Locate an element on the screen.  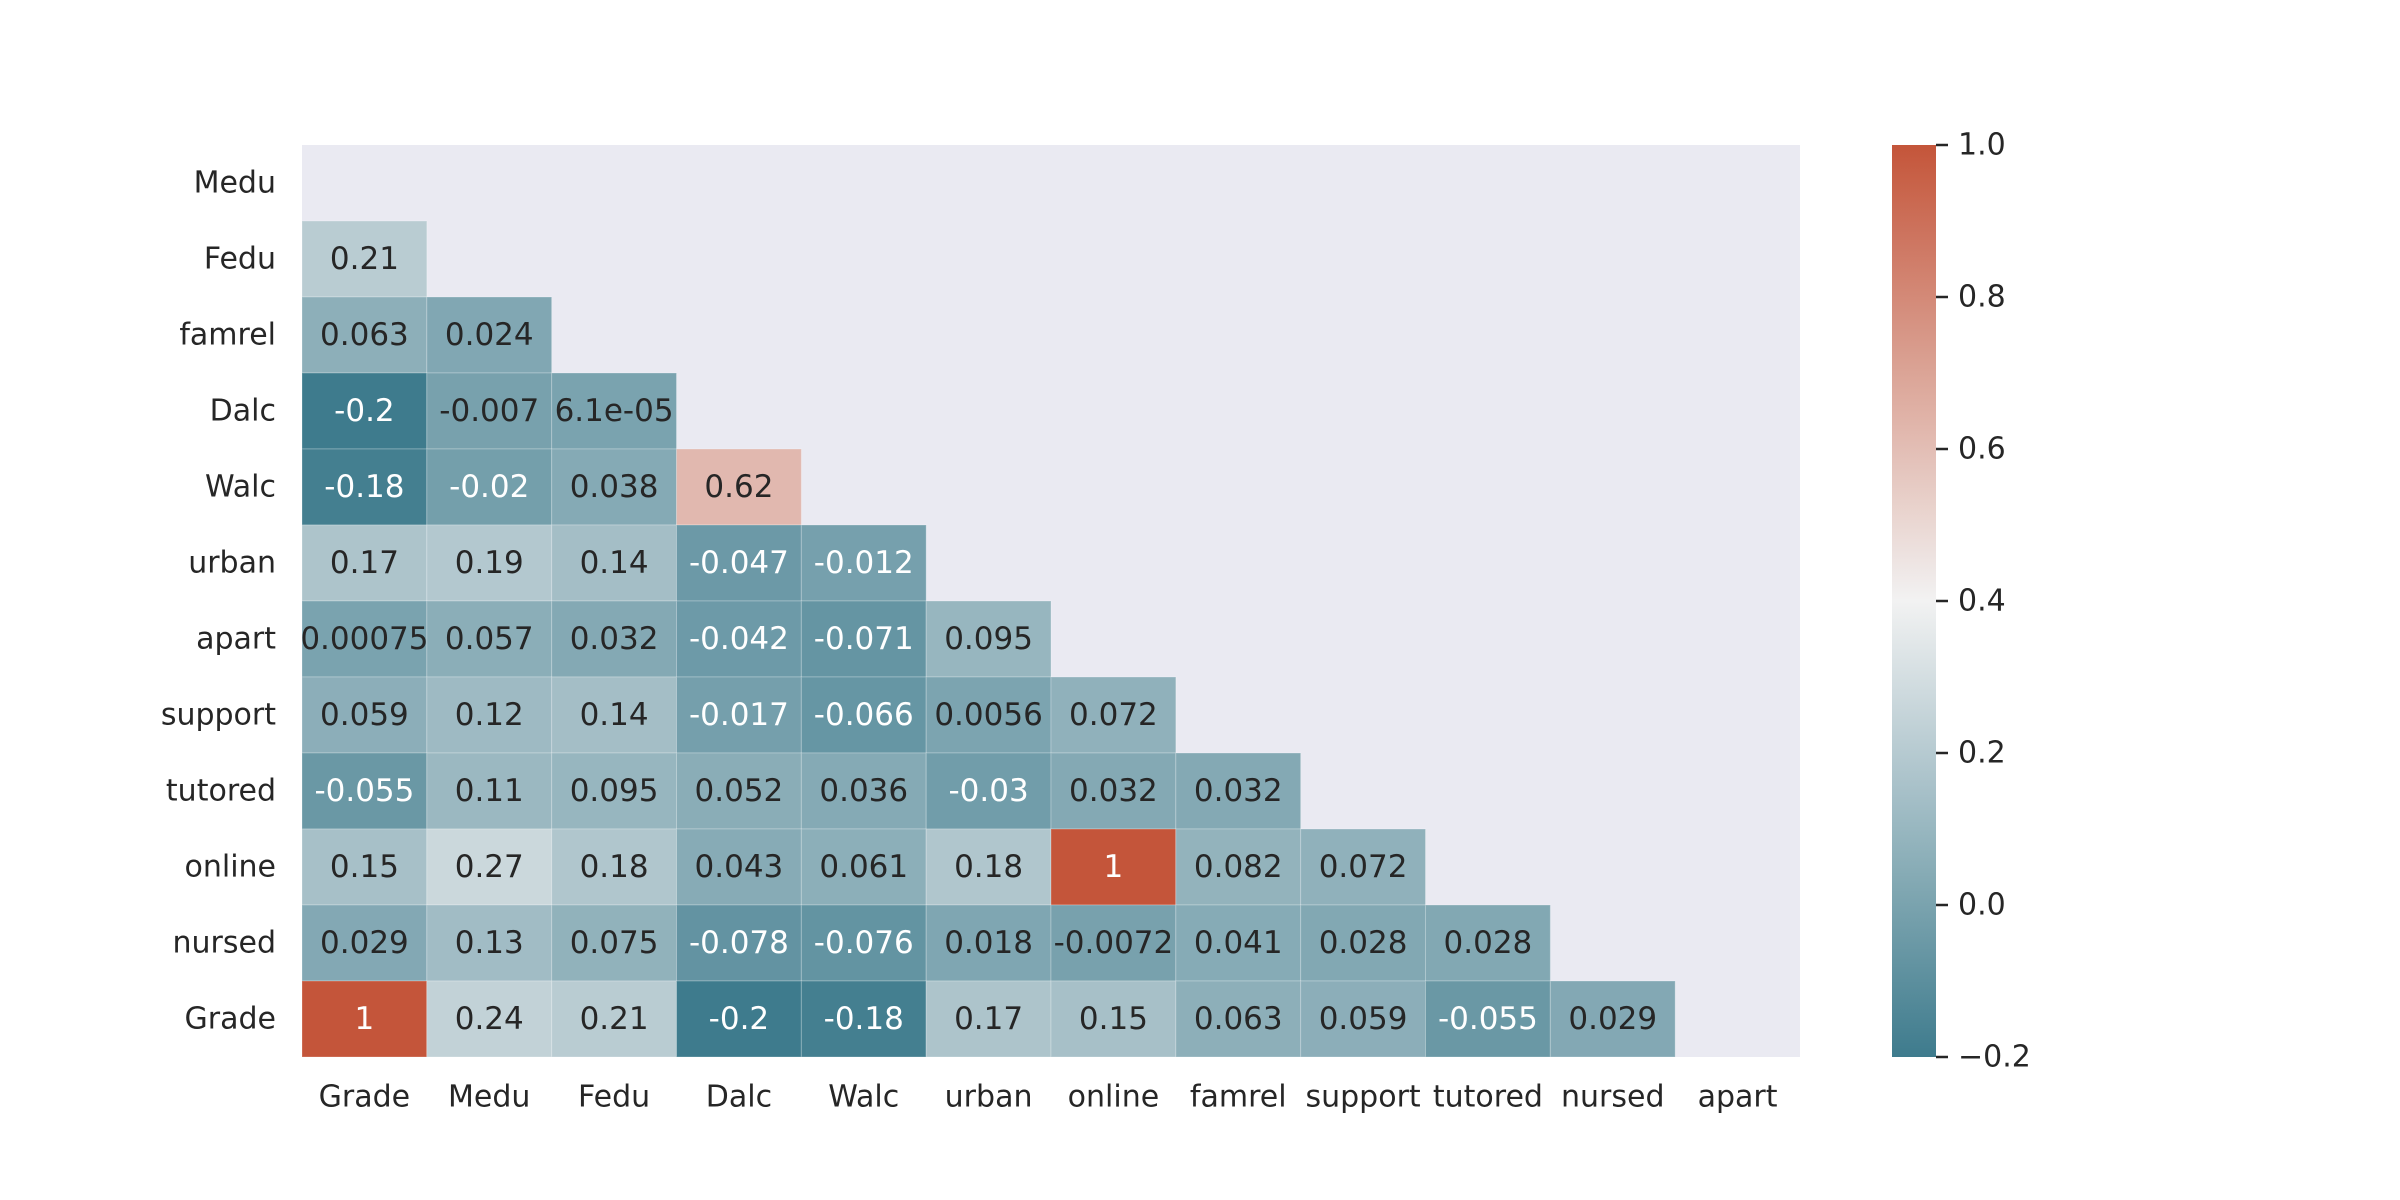
heatmap-cell-value: 0.072 is located at coordinates (1113, 715).